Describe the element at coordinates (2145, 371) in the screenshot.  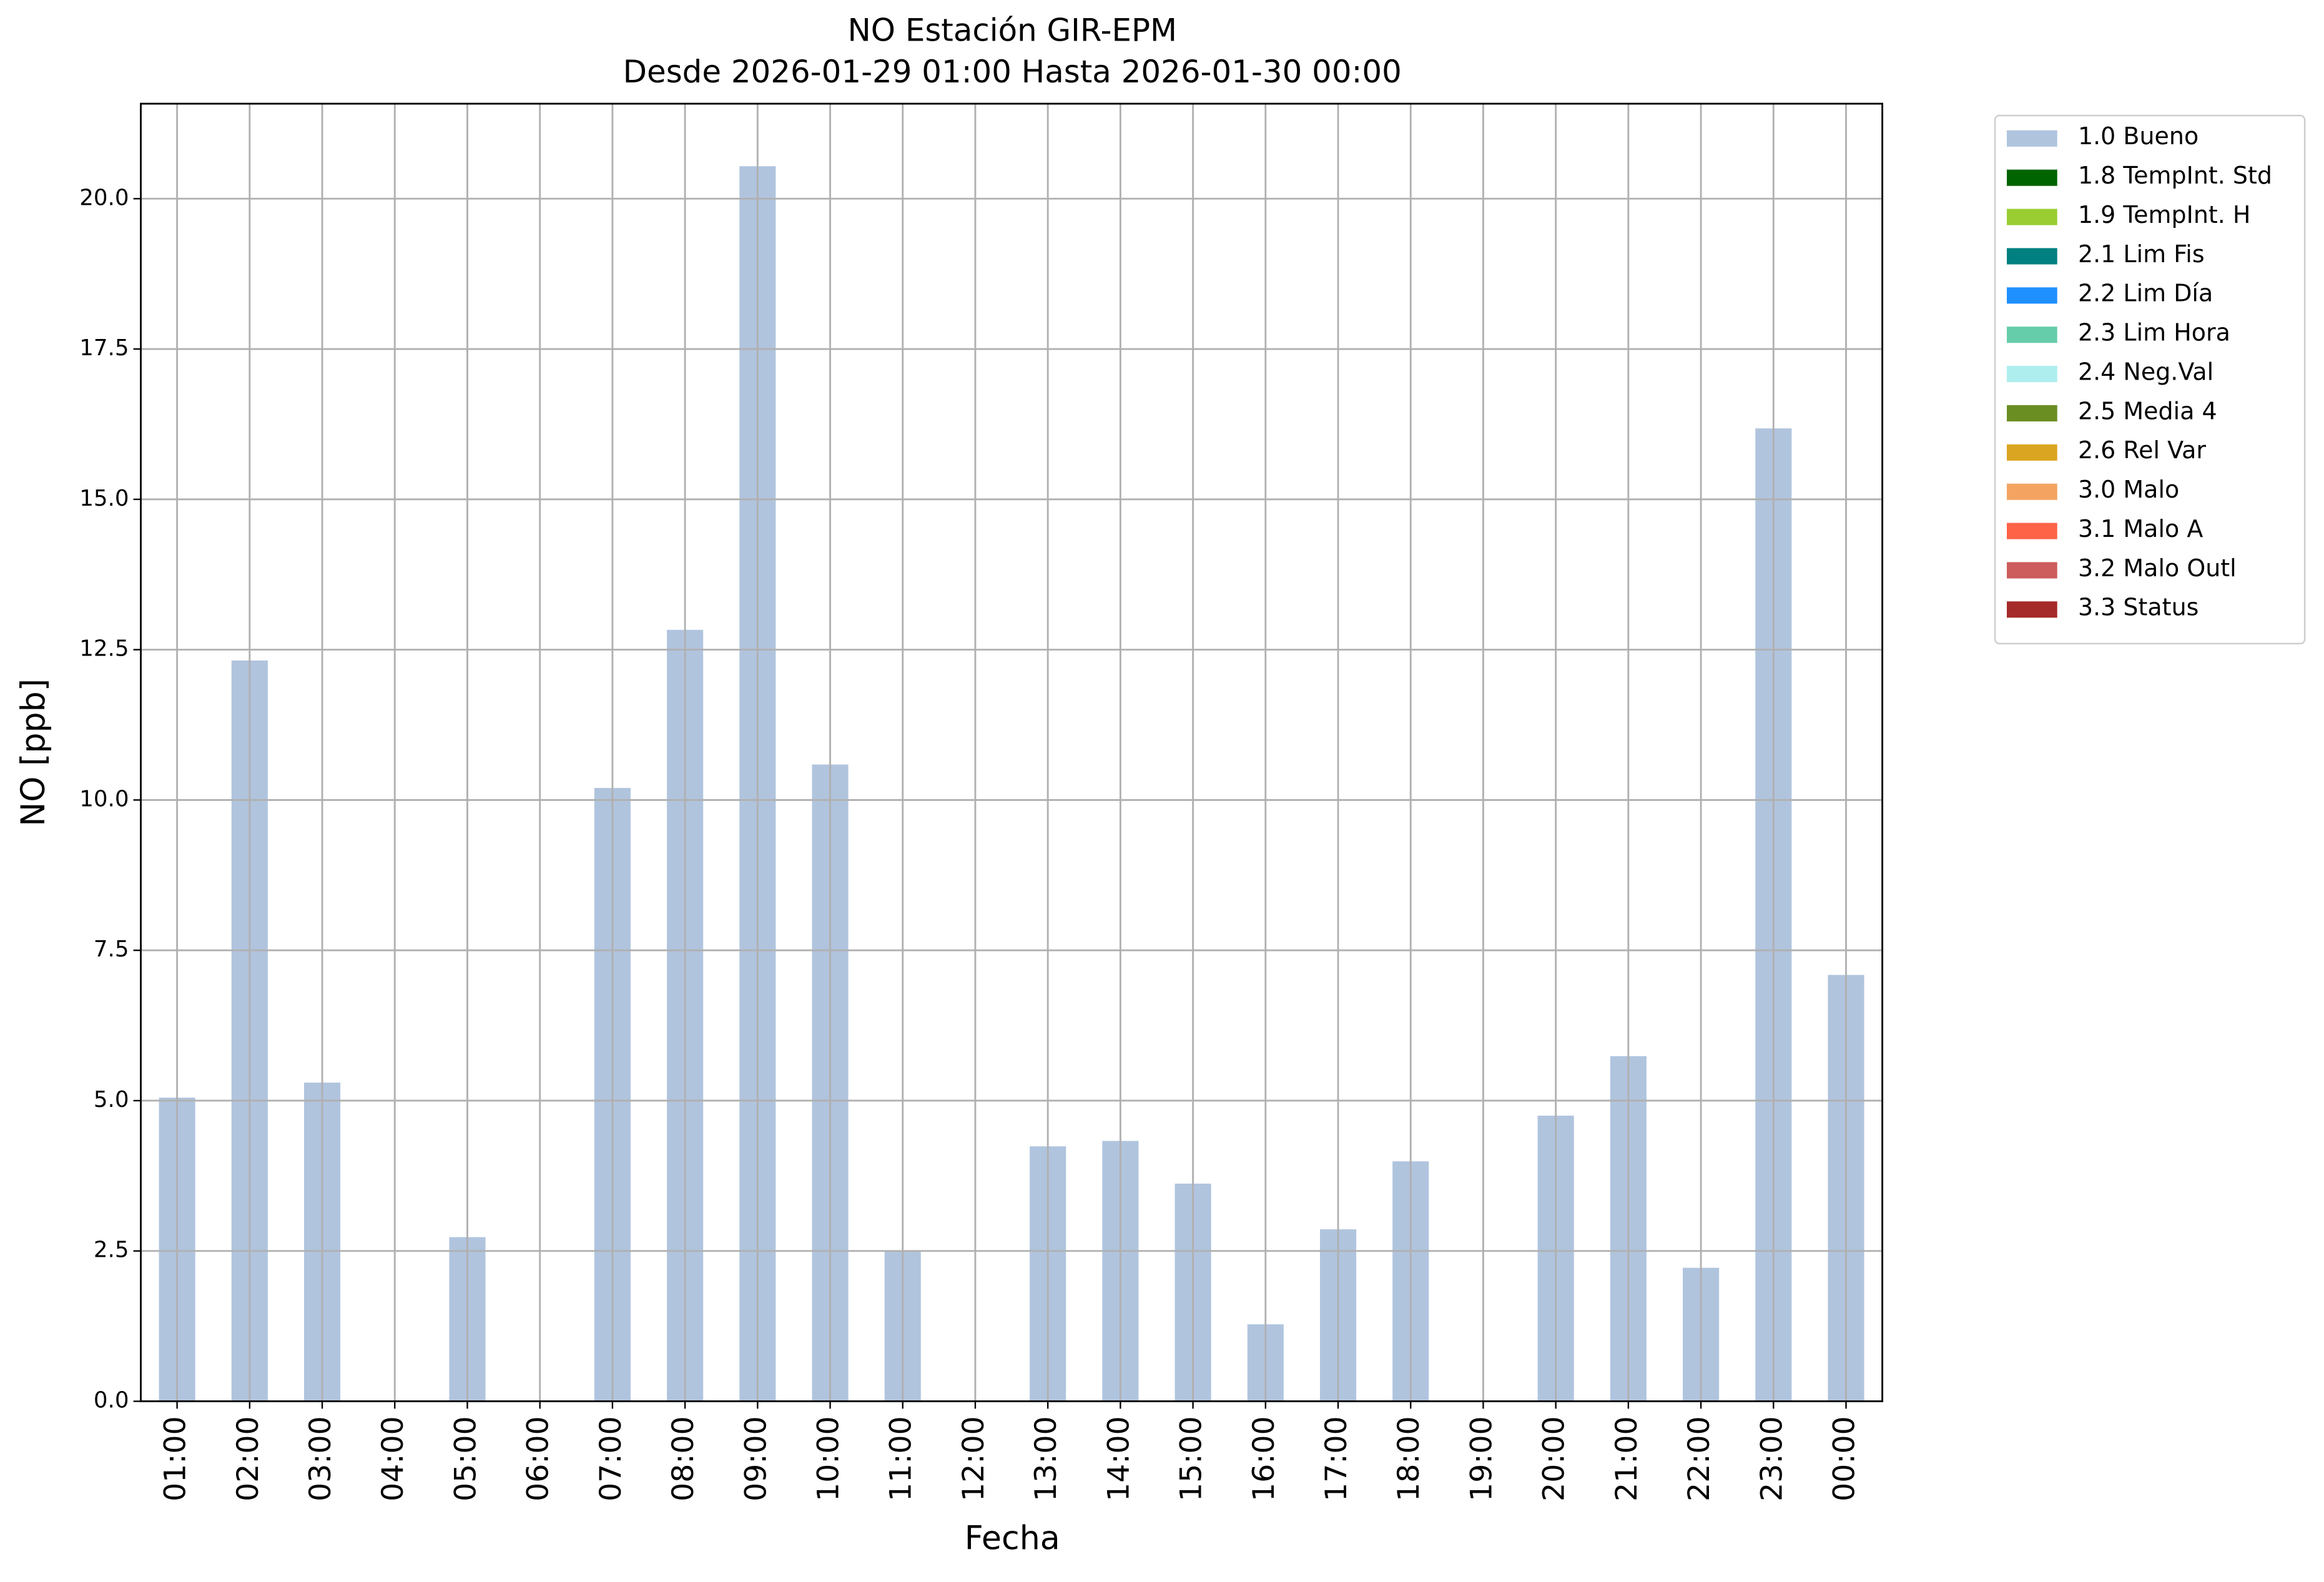
I see `legend-label: 2.4 Neg.Val` at that location.